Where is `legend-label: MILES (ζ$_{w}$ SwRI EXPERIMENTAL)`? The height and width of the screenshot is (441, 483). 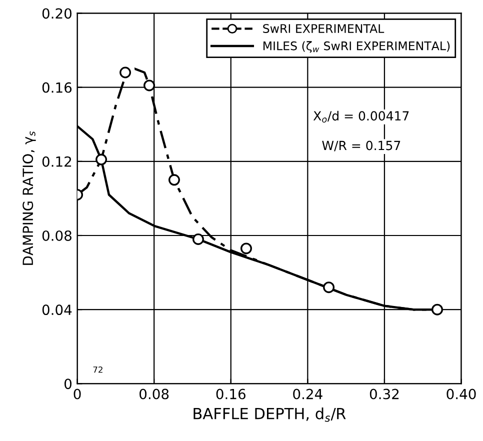 legend-label: MILES (ζ$_{w}$ SwRI EXPERIMENTAL) is located at coordinates (357, 47).